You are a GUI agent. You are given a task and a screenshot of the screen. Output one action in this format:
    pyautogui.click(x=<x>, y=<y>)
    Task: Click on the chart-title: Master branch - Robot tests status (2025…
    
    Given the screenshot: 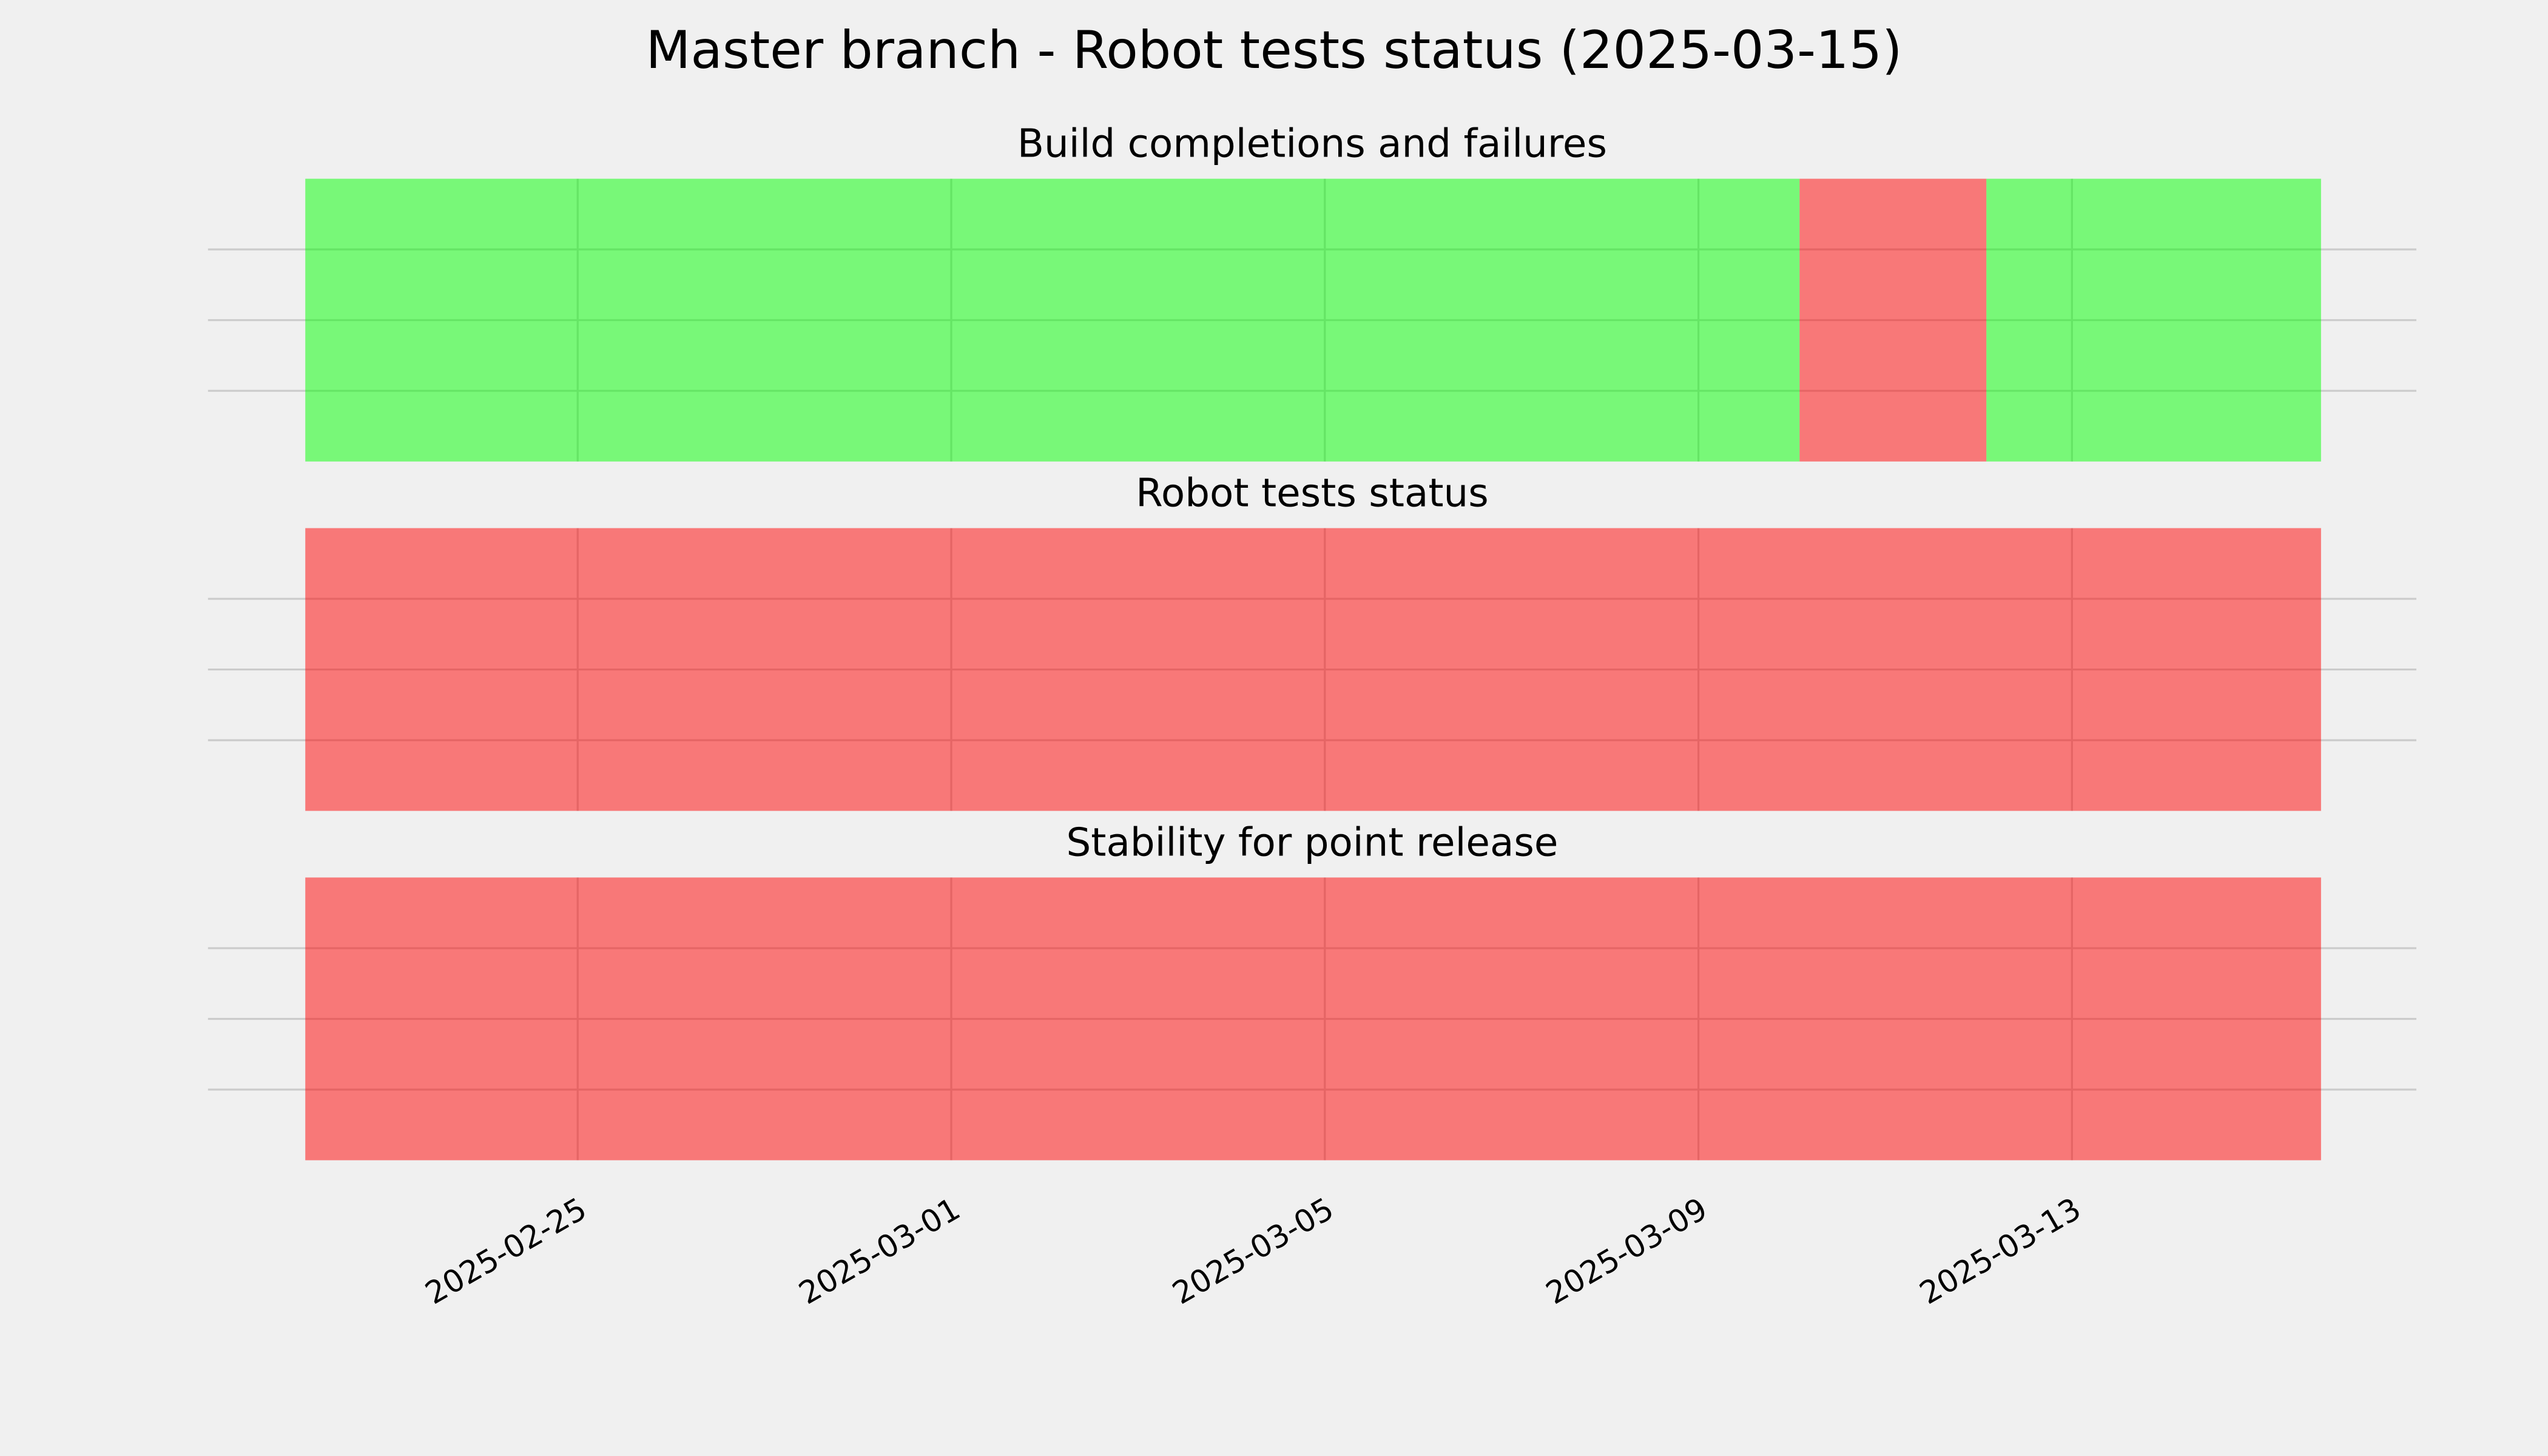 What is the action you would take?
    pyautogui.click(x=1273, y=50)
    